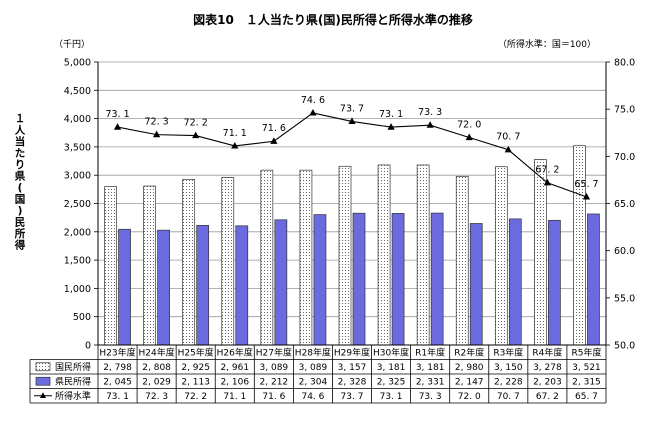 The width and height of the screenshot is (667, 430). Describe the element at coordinates (195, 383) in the screenshot. I see `table-cell: 2, 113` at that location.